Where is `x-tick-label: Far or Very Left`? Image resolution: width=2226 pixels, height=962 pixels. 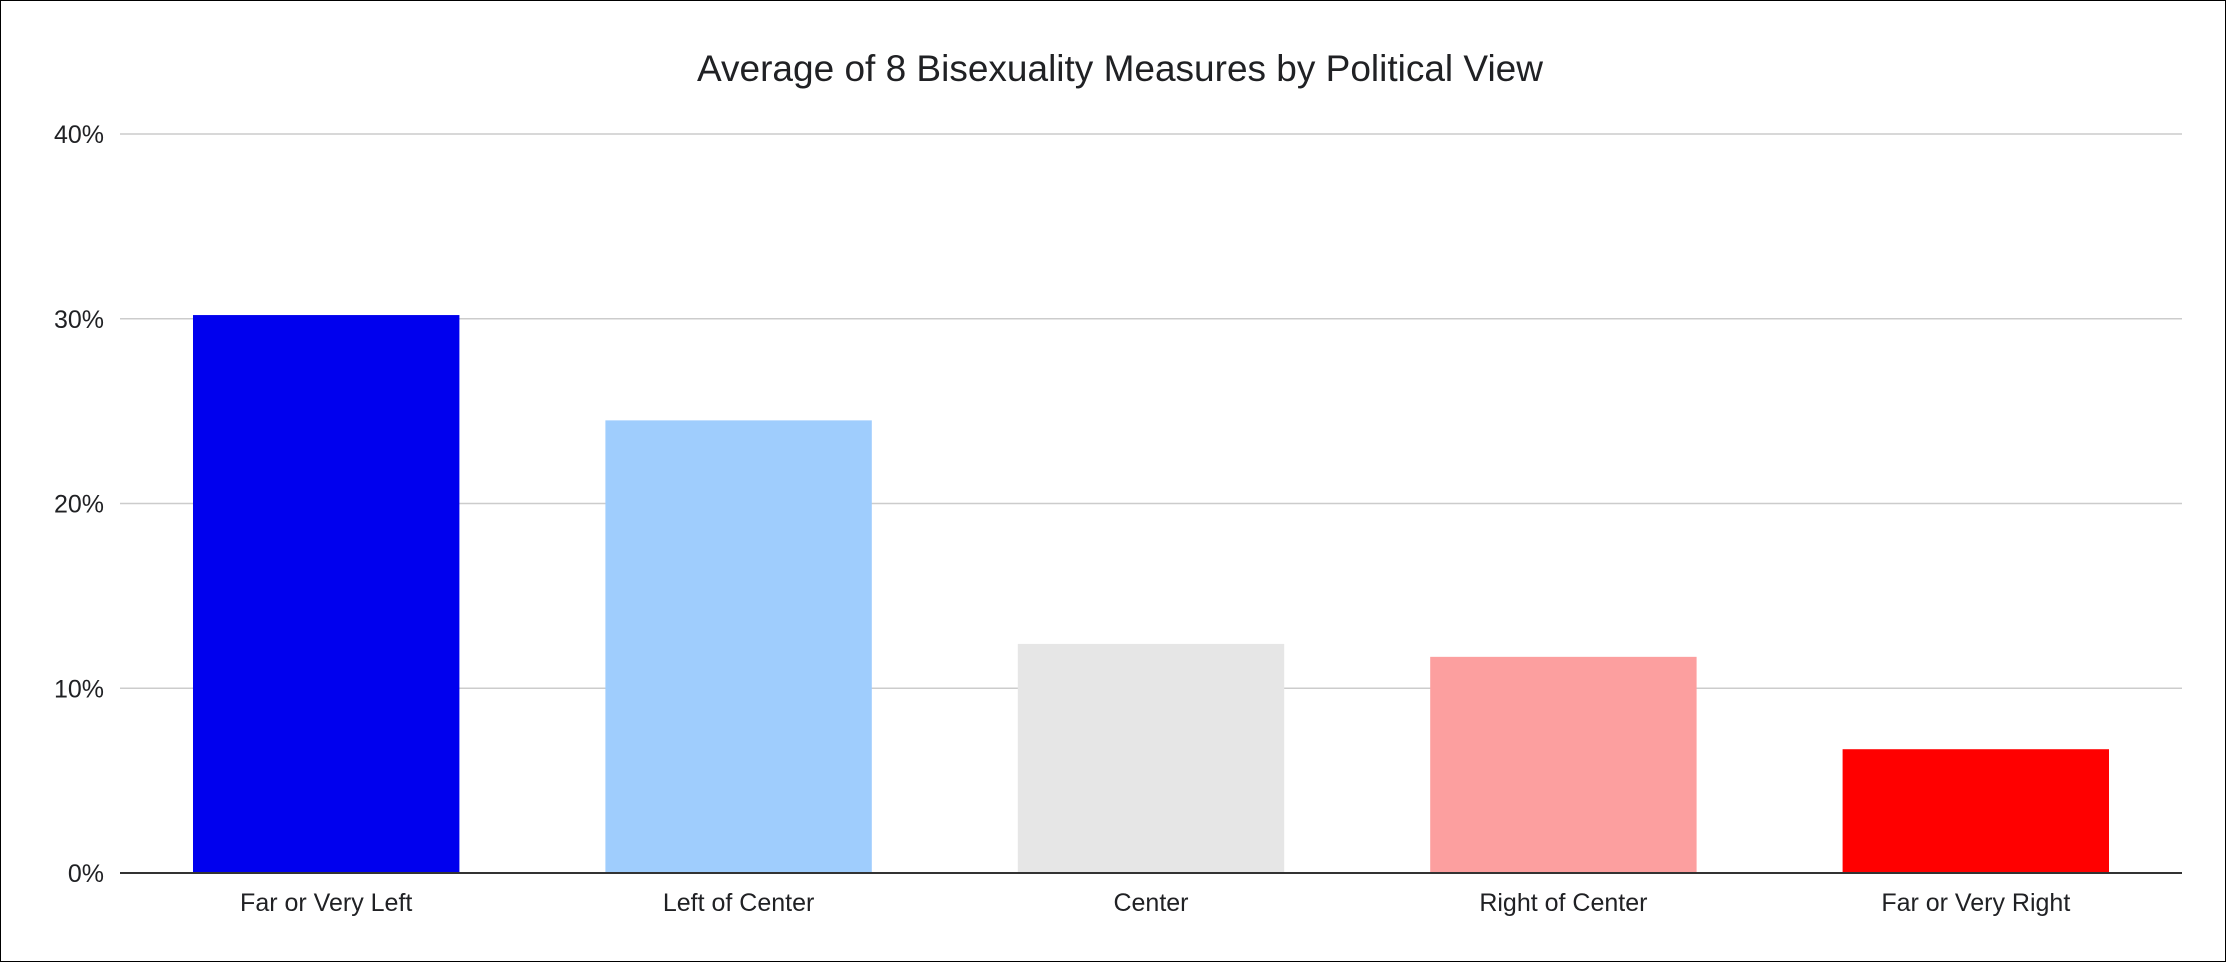 x-tick-label: Far or Very Left is located at coordinates (326, 903).